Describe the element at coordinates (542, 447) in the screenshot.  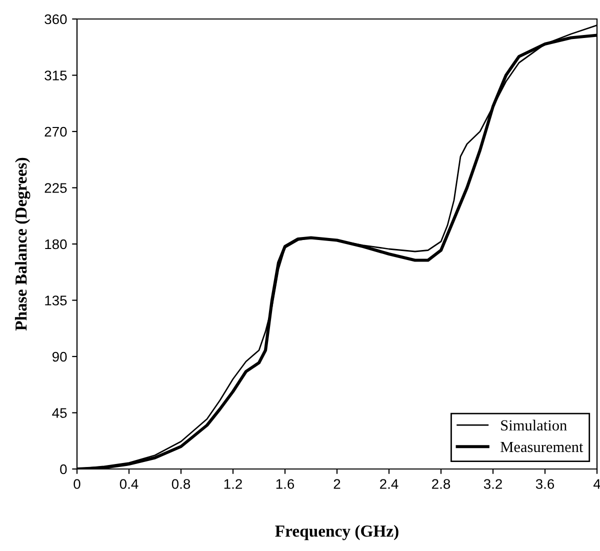
I see `legend-label: Measurement` at that location.